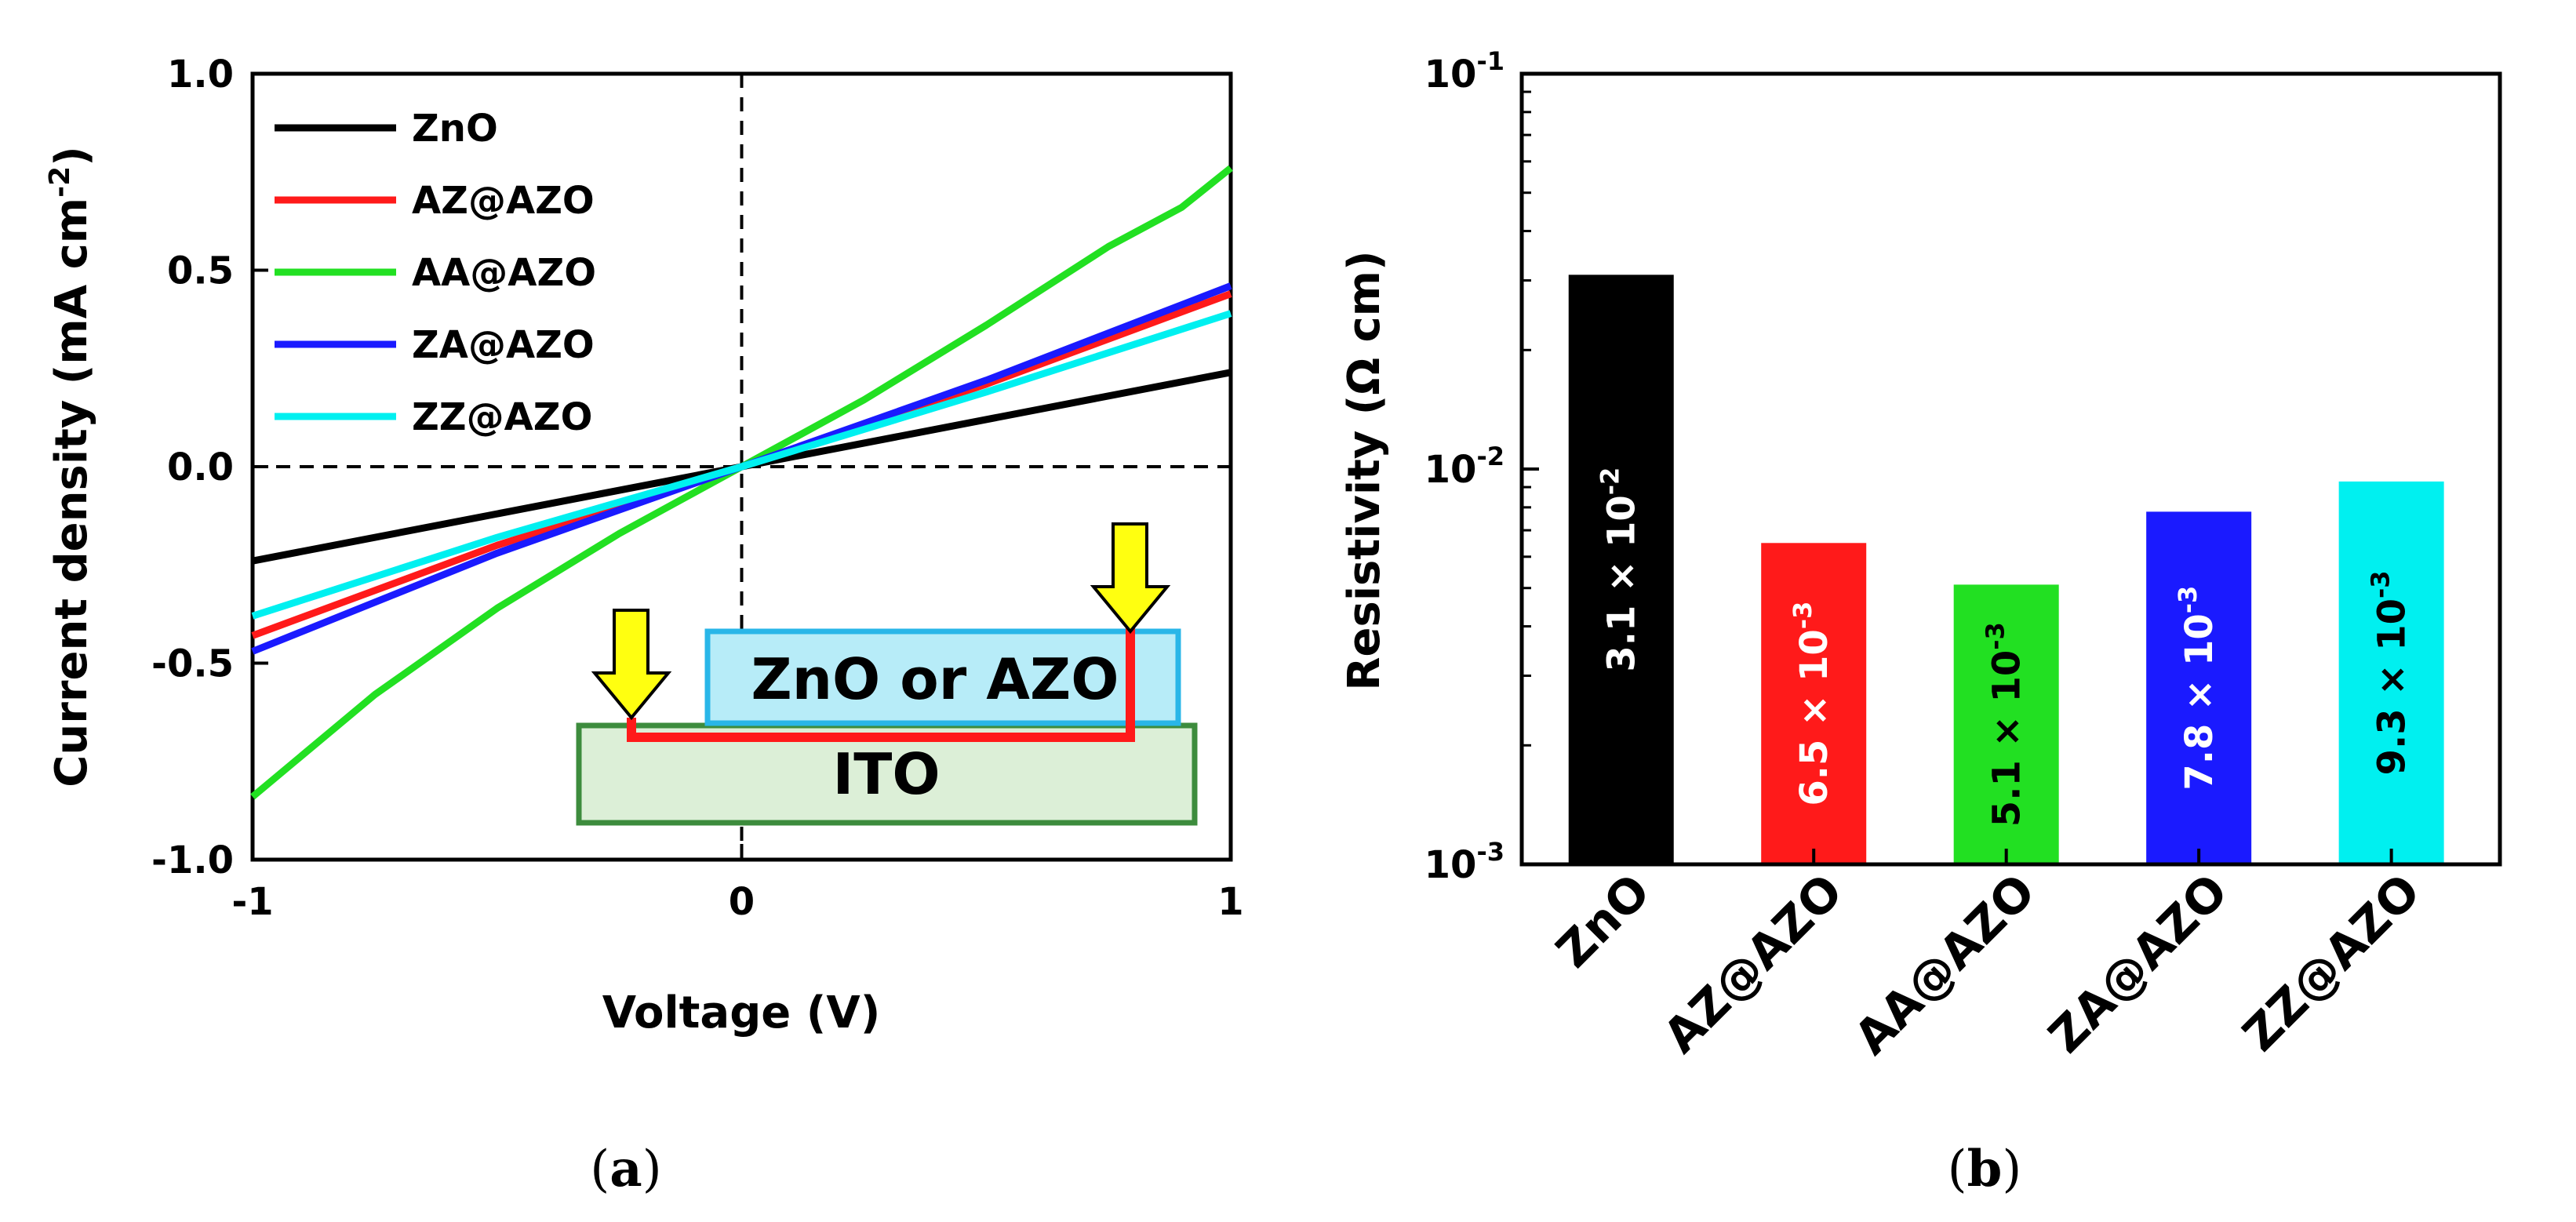 This screenshot has width=2576, height=1222. What do you see at coordinates (503, 201) in the screenshot?
I see `legend-label: AZ@AZO` at bounding box center [503, 201].